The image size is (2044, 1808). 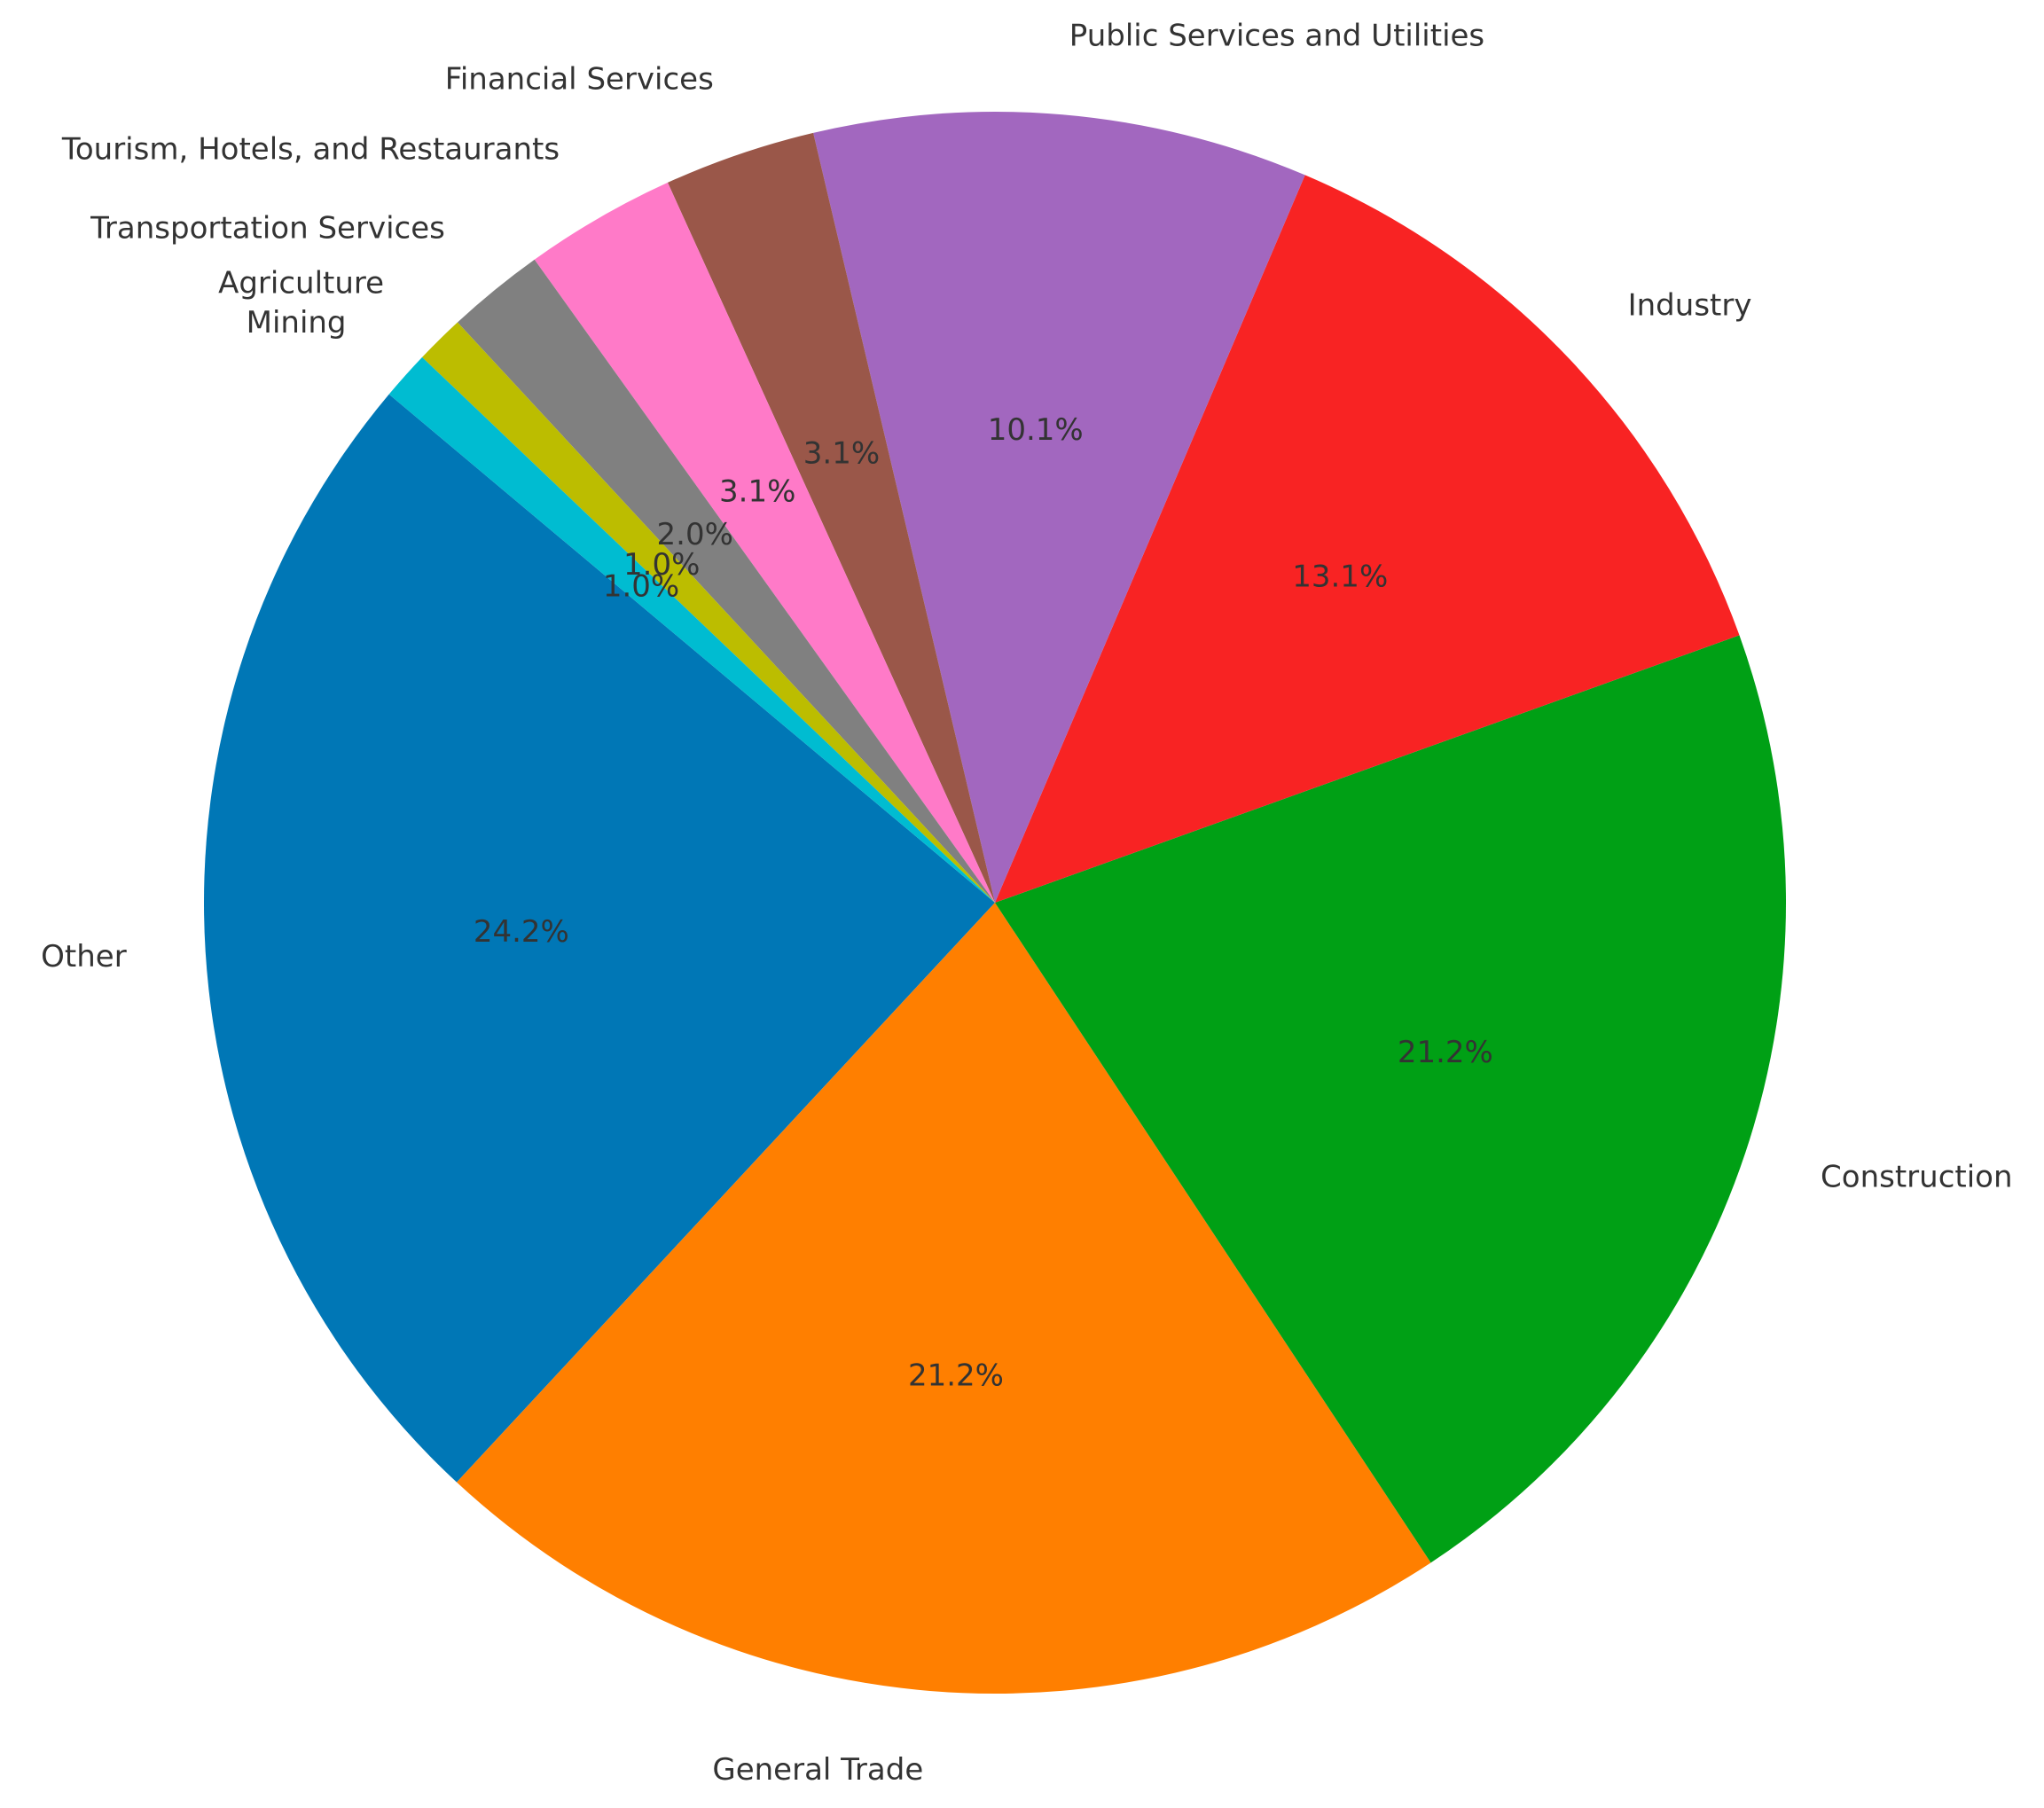 What do you see at coordinates (297, 322) in the screenshot?
I see `category-label-mining: Mining` at bounding box center [297, 322].